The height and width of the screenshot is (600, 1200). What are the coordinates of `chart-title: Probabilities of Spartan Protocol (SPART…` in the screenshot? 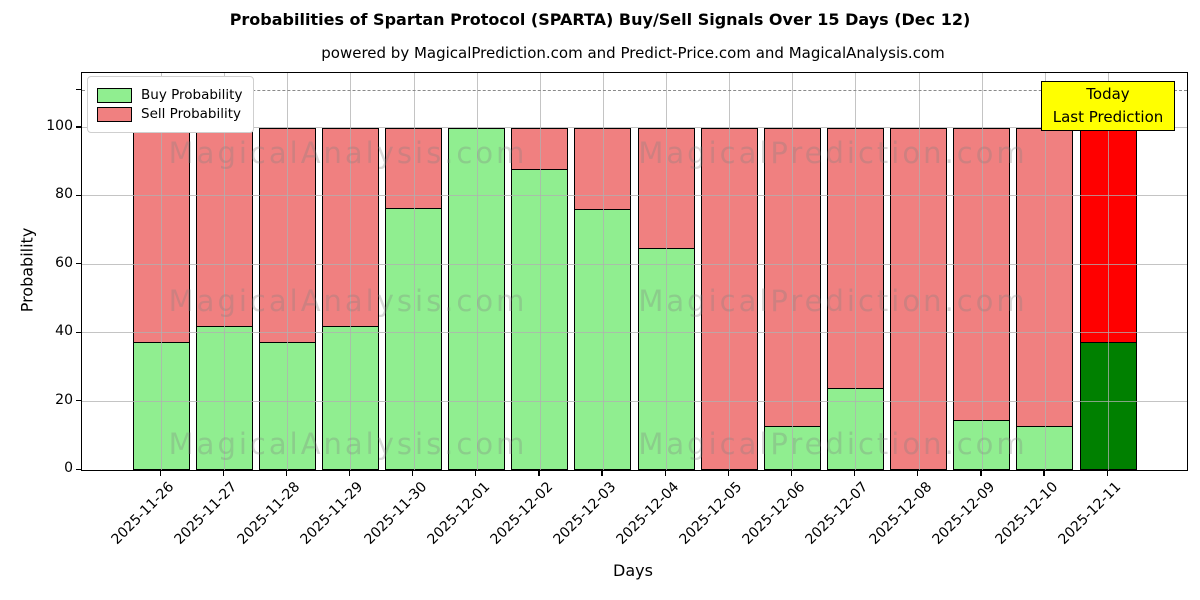 It's located at (600, 19).